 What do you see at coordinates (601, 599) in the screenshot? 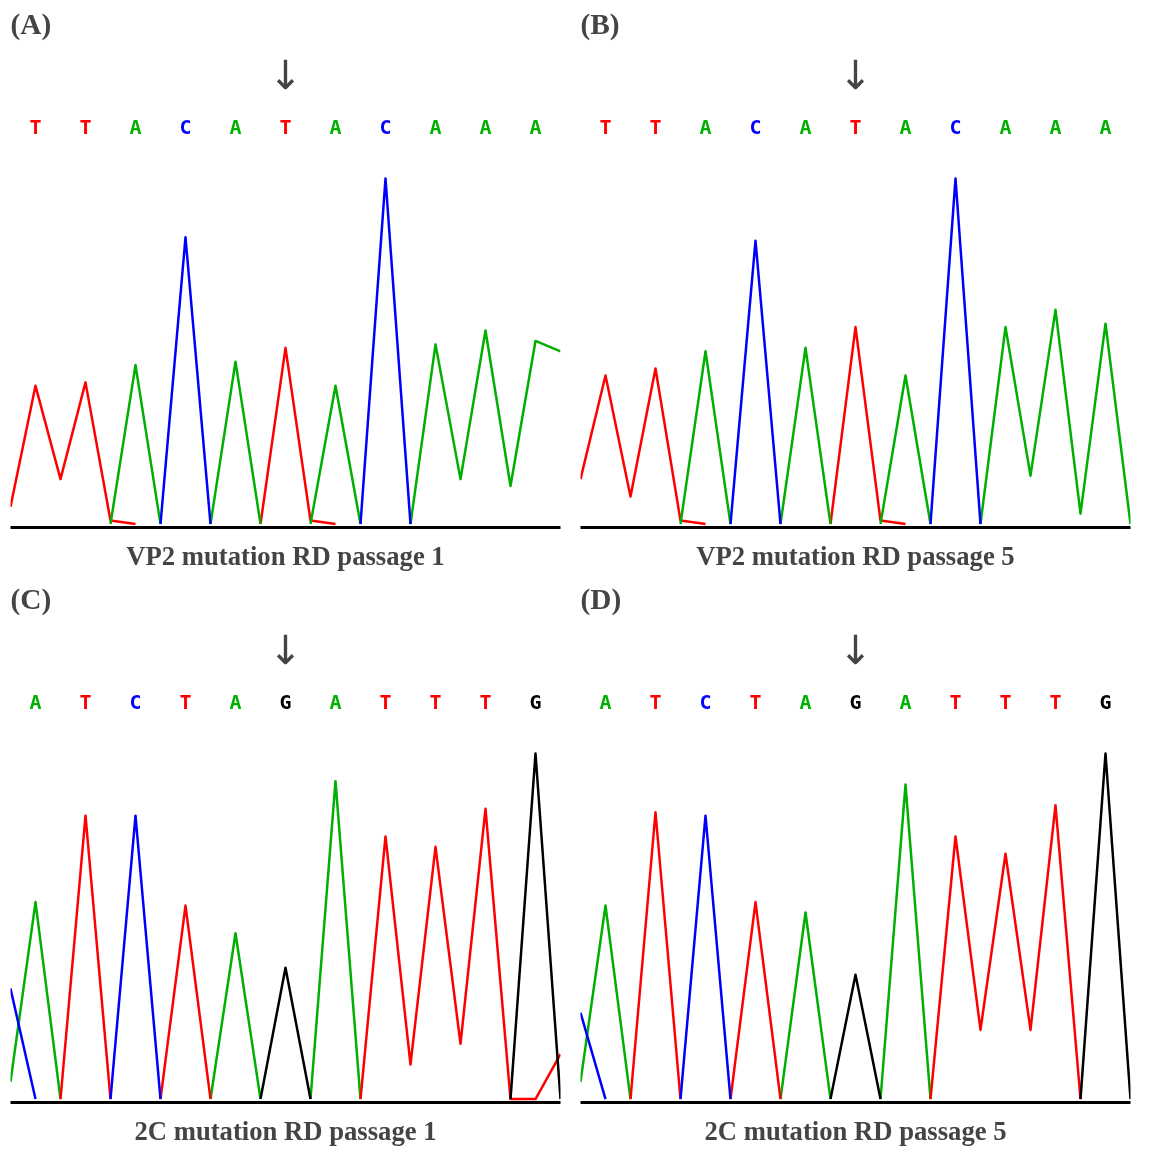
I see `text: (D)` at bounding box center [601, 599].